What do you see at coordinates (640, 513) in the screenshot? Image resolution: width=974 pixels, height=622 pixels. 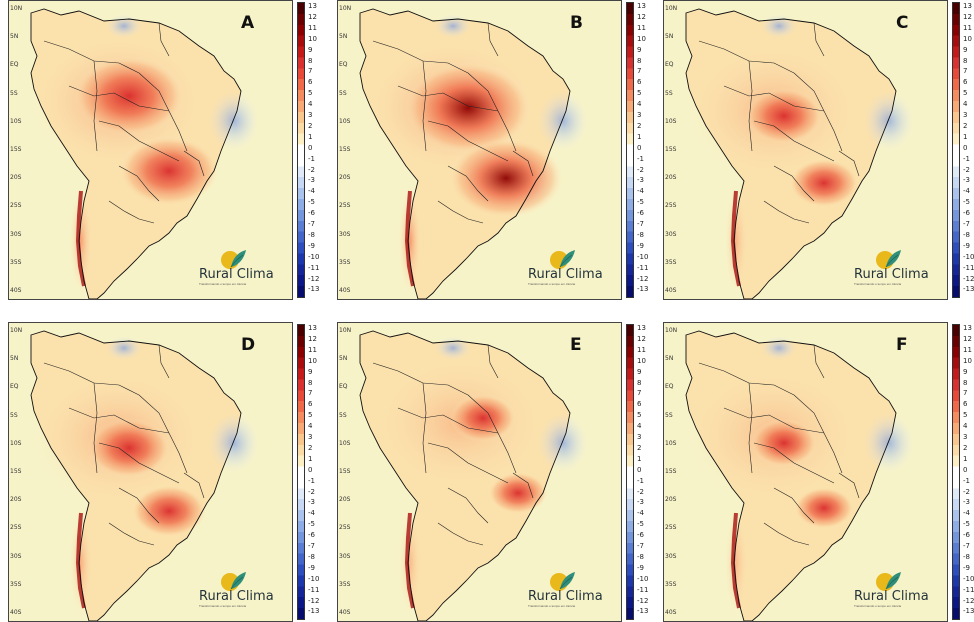 I see `colorbar-tick-label: -4` at bounding box center [640, 513].